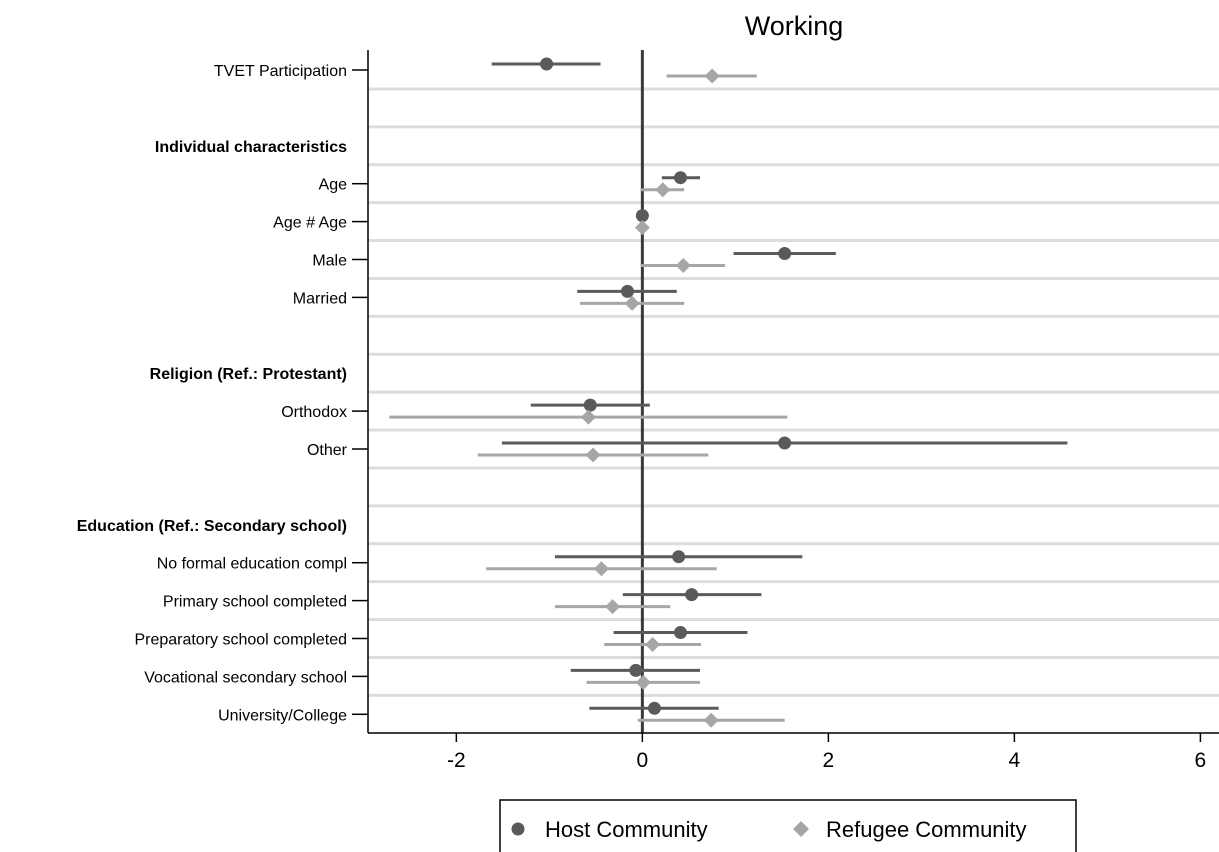 The image size is (1219, 852). What do you see at coordinates (252, 564) in the screenshot?
I see `row-label-no-formal-education-compl: No formal education compl` at bounding box center [252, 564].